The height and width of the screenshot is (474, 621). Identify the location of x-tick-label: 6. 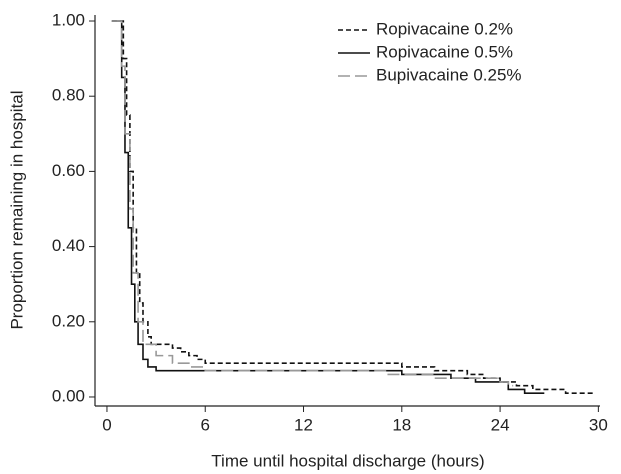
(205, 424).